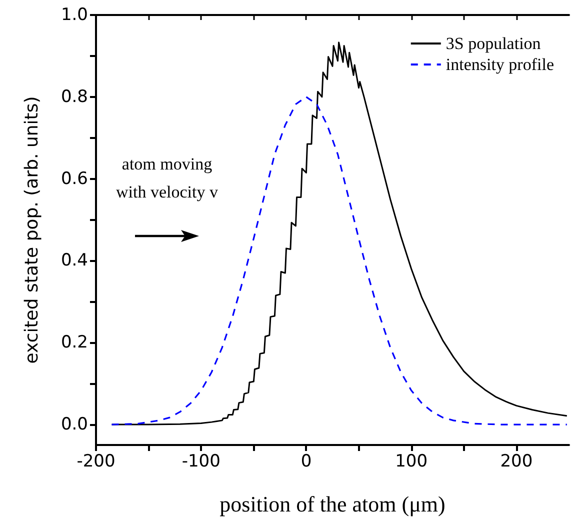 Image resolution: width=571 pixels, height=528 pixels. I want to click on x-axis-title: position of the atom (μm), so click(333, 504).